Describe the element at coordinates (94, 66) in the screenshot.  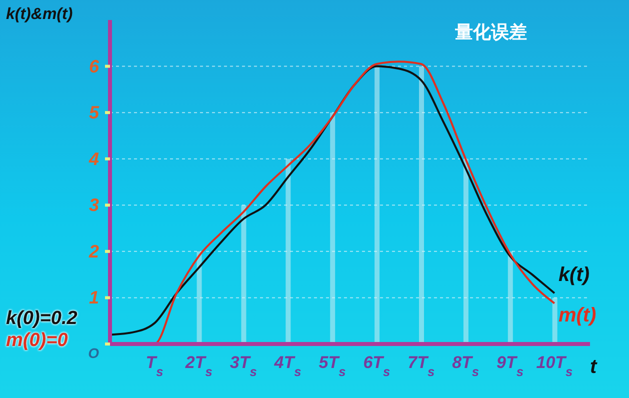
I see `y-tick-label: 6` at that location.